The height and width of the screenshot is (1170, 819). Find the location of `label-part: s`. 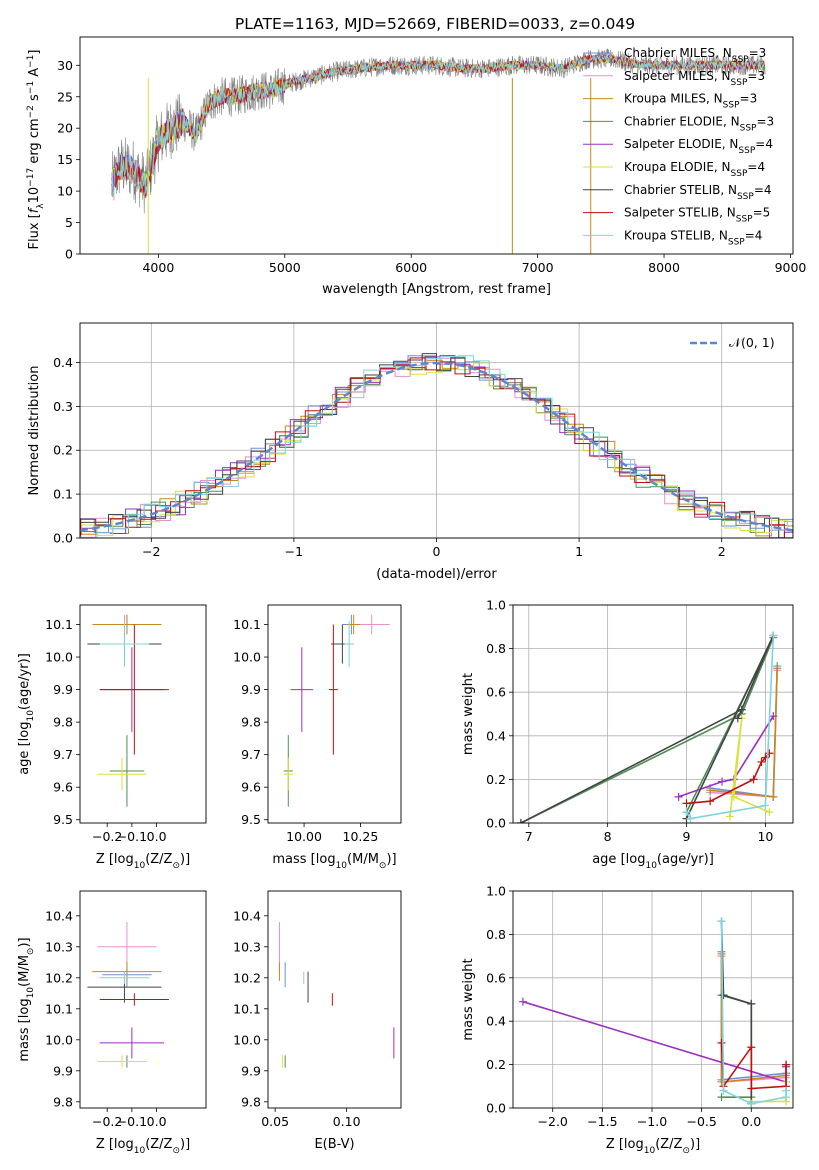

label-part: s is located at coordinates (34, 99).